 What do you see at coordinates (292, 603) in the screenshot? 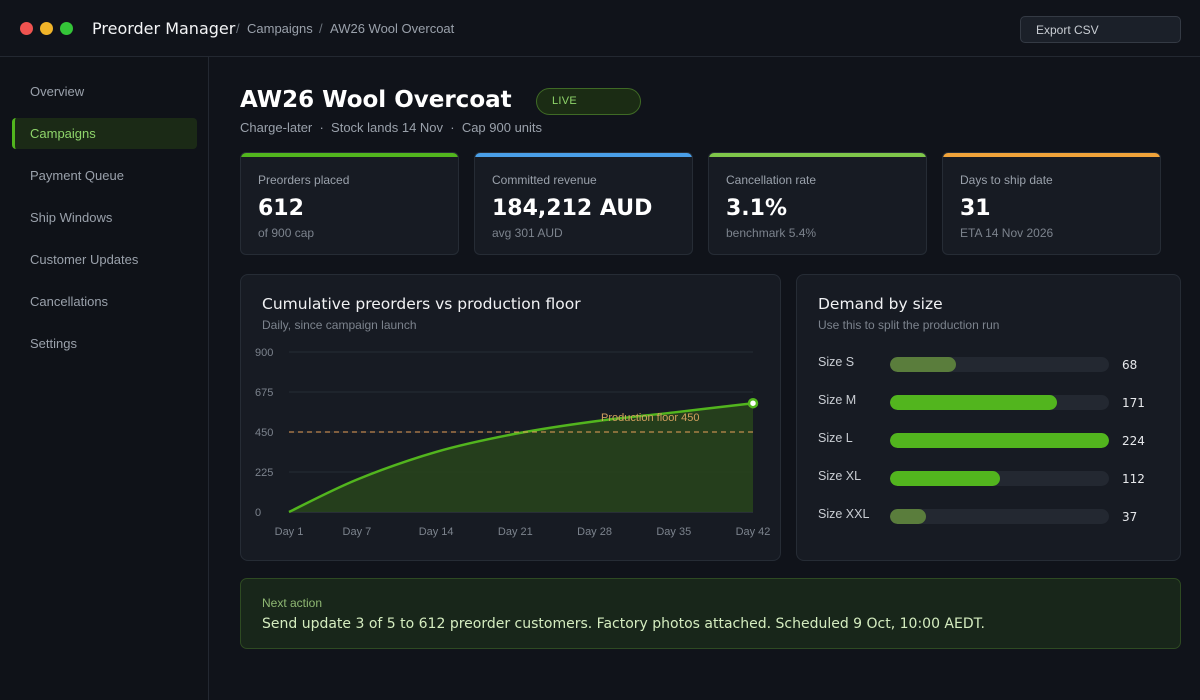
I see `next-action-label: Next action` at bounding box center [292, 603].